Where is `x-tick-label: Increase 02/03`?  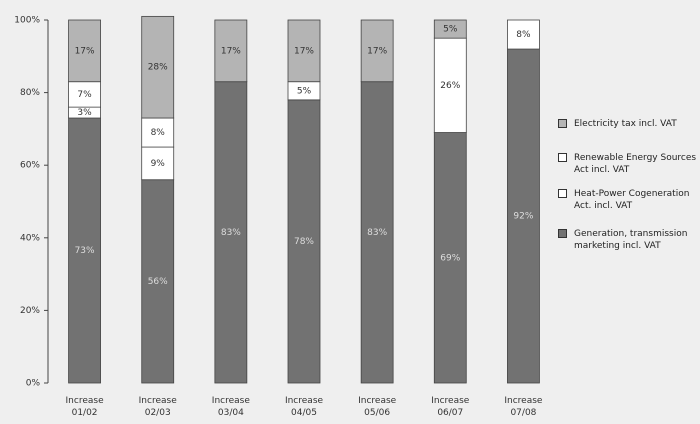
x-tick-label: Increase 02/03 is located at coordinates (157, 407).